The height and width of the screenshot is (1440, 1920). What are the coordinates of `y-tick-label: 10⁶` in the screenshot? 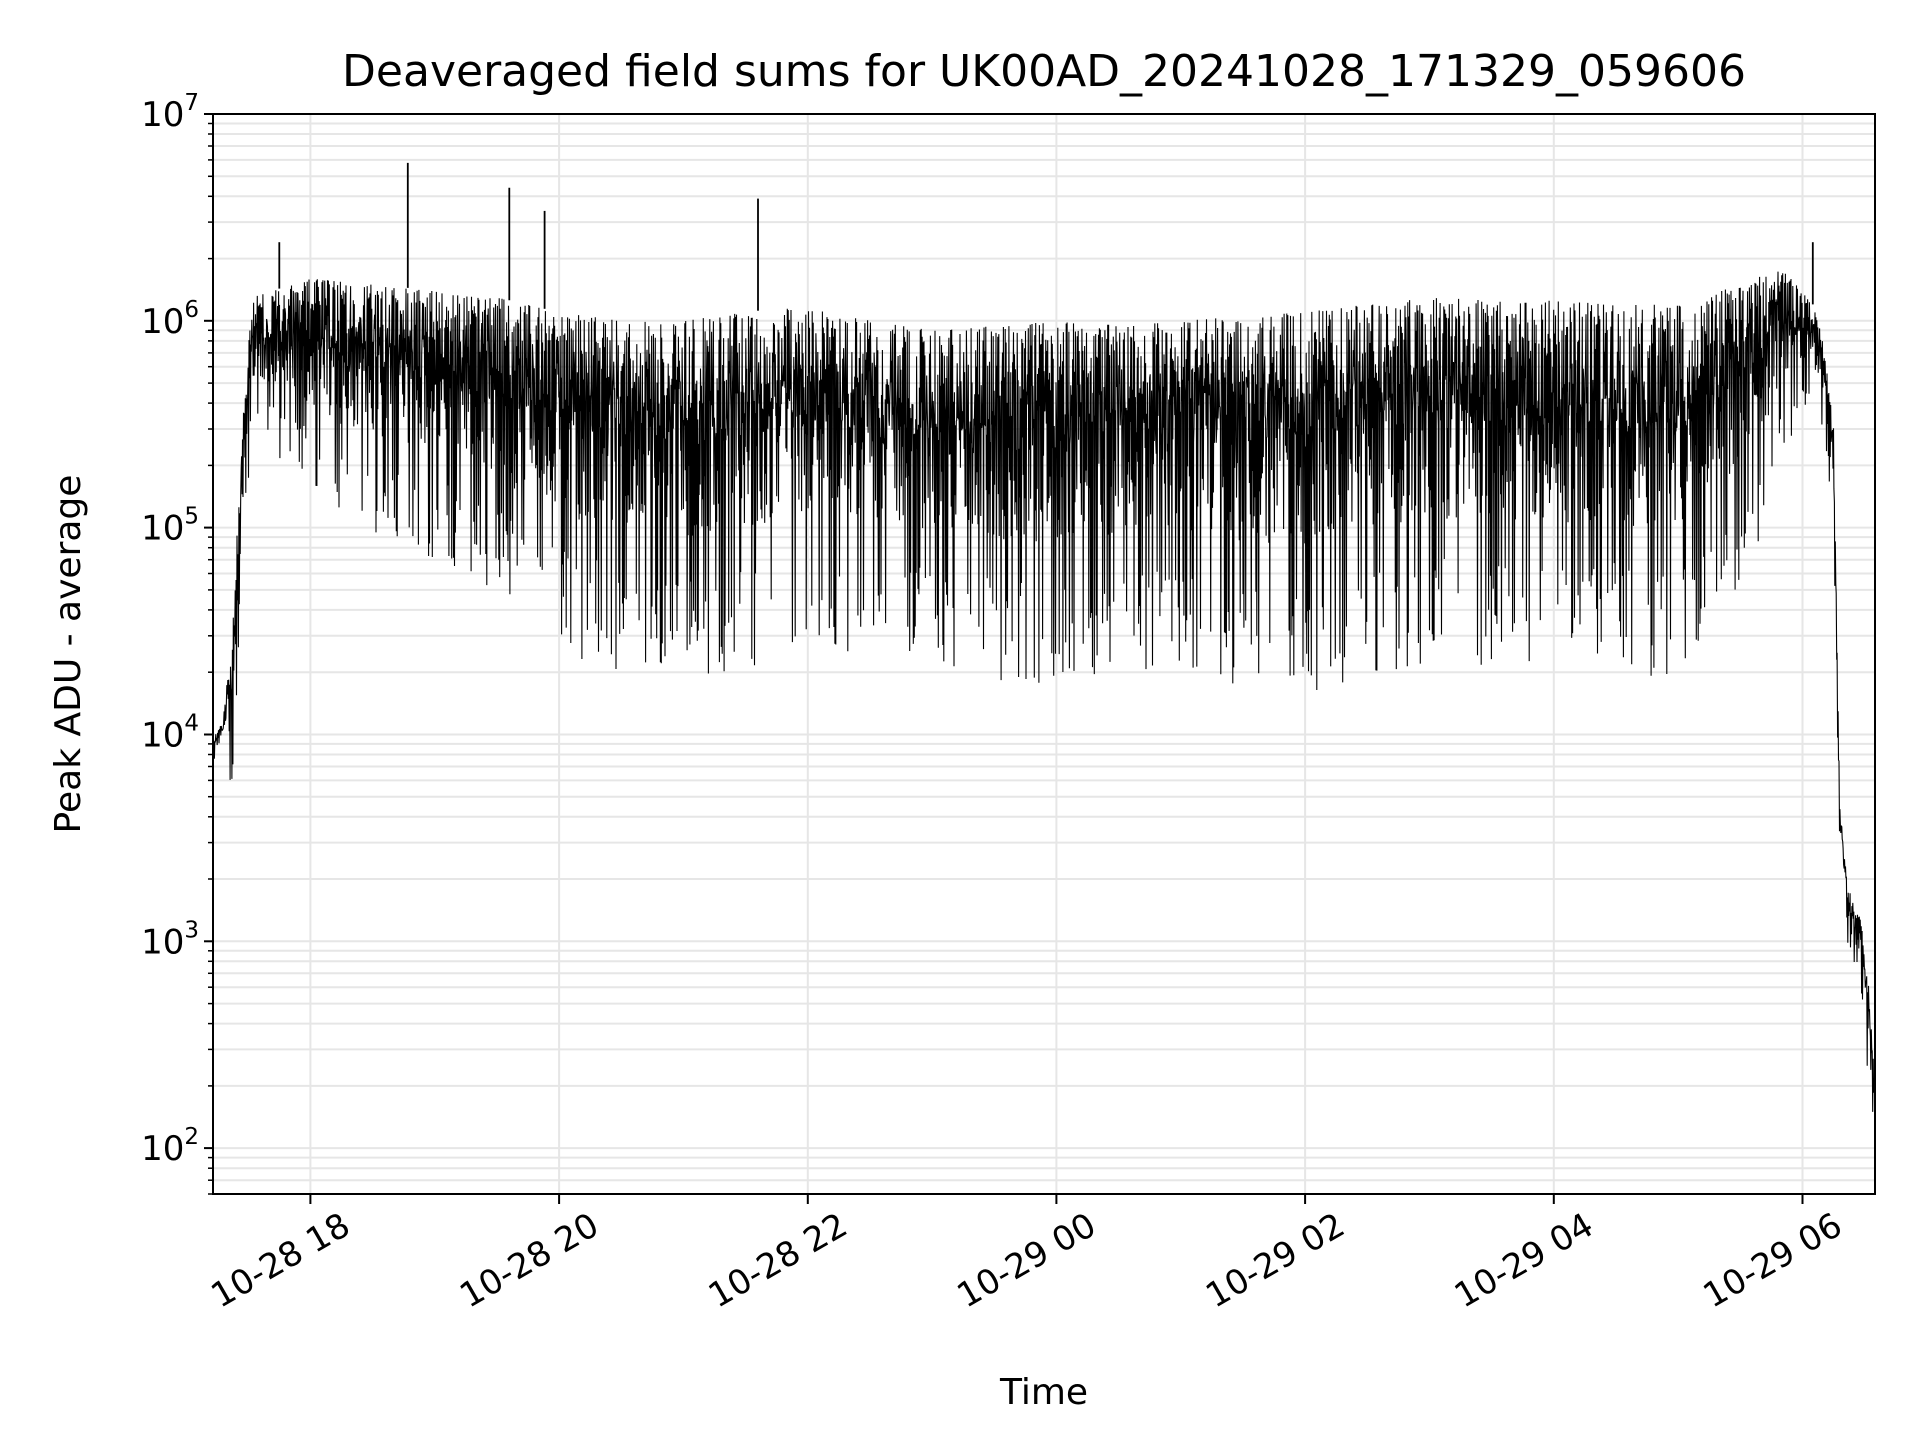 It's located at (170, 319).